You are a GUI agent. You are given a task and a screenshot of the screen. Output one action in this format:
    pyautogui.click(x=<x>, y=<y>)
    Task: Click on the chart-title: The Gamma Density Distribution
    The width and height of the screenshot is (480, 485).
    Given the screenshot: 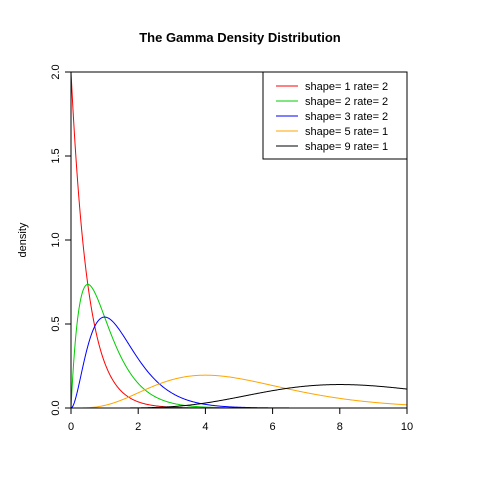 What is the action you would take?
    pyautogui.click(x=240, y=37)
    